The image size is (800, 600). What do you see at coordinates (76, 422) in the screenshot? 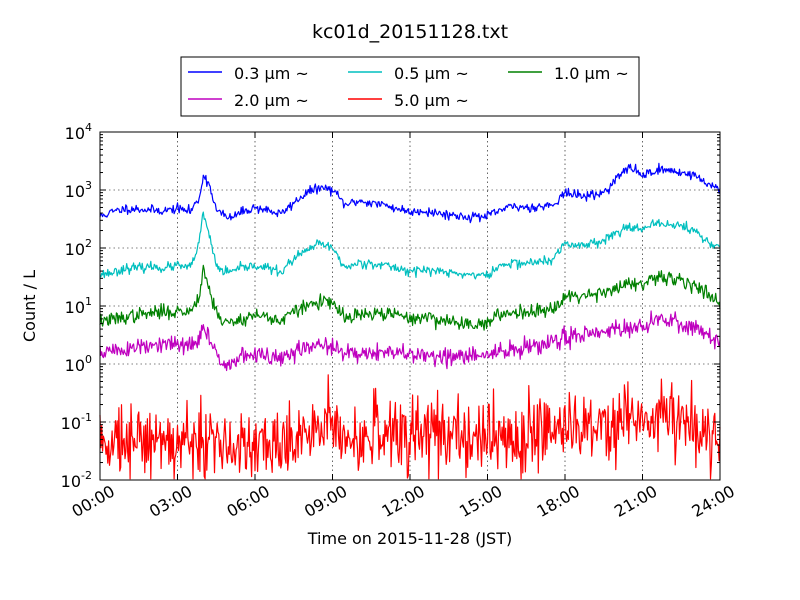
I see `y-tick-label: 10⁻¹` at bounding box center [76, 422].